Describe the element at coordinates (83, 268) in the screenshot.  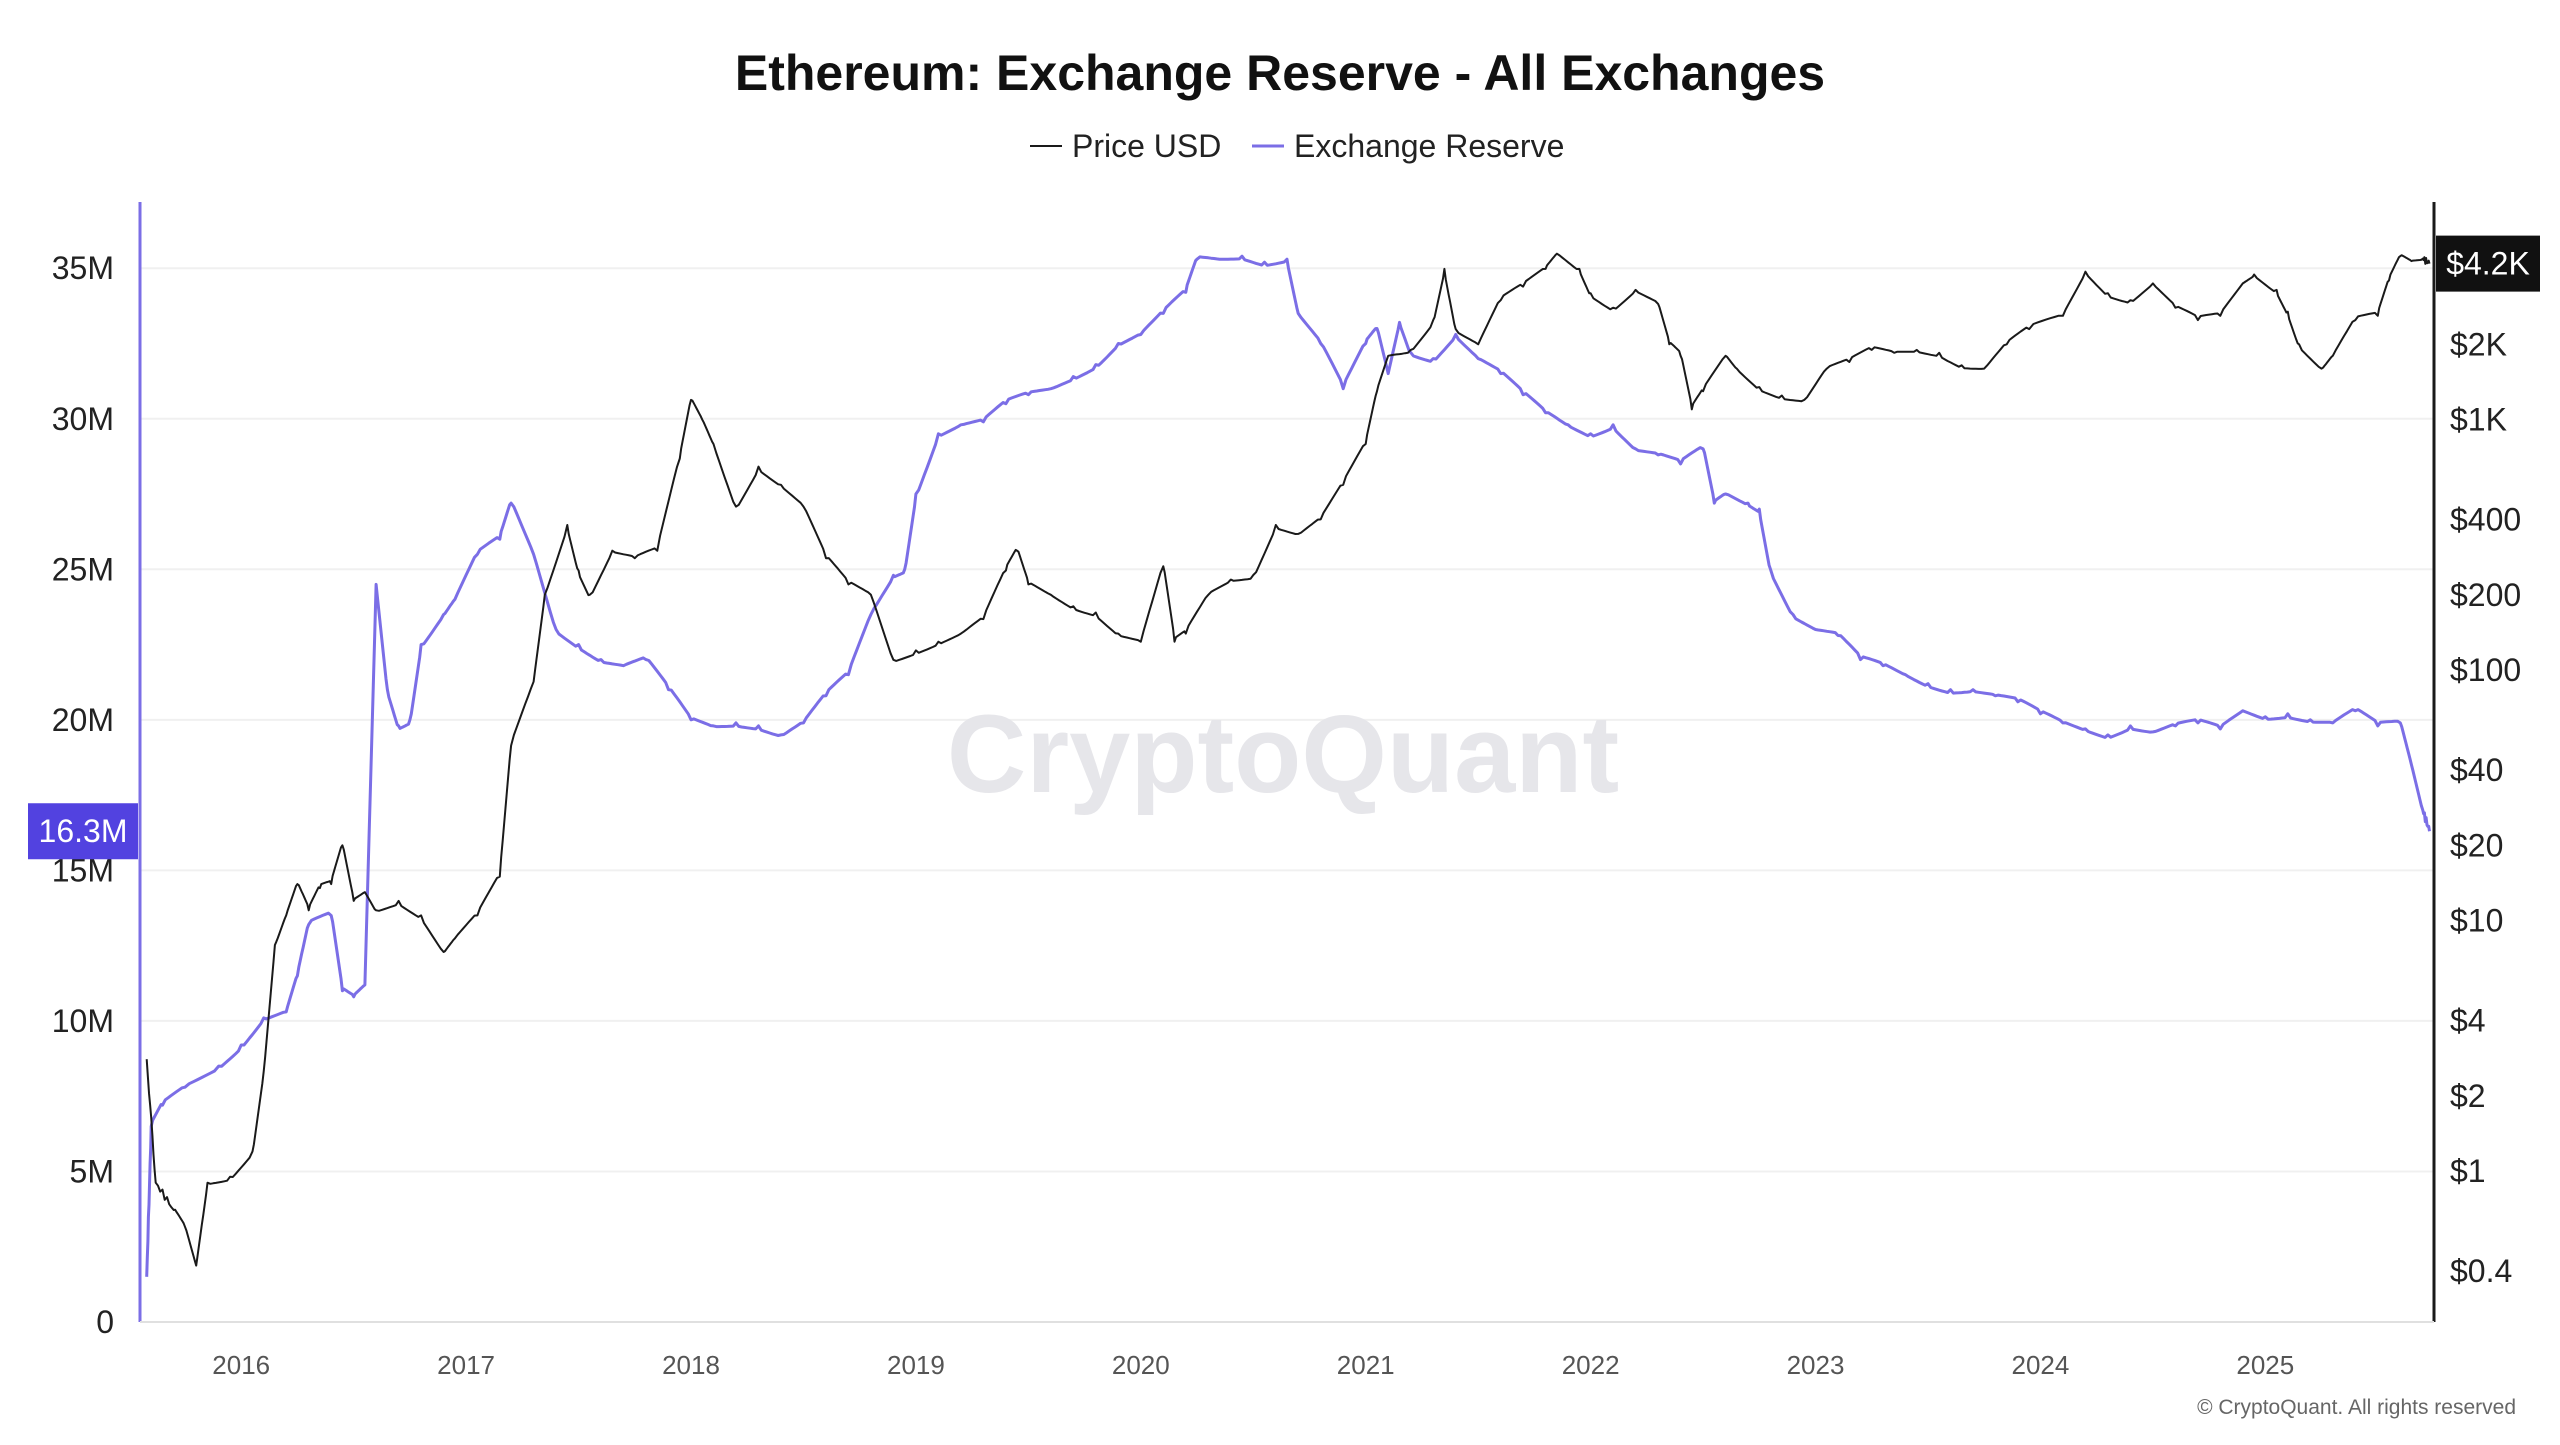
I see `left-tick-label: 35M` at that location.